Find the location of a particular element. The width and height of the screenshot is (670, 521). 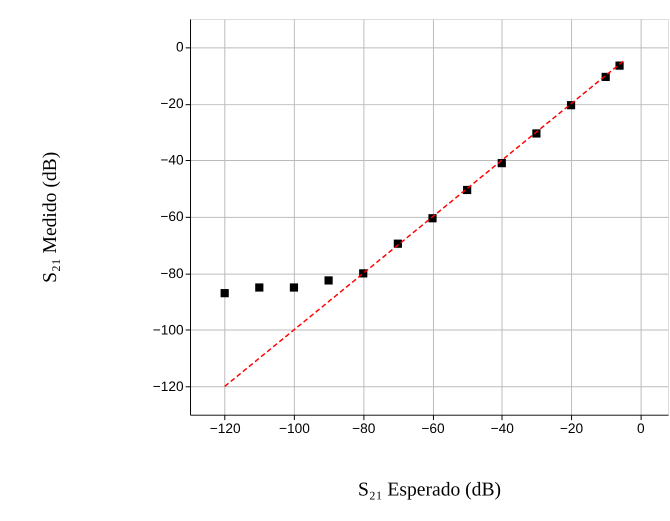

x-tick-label: −20 is located at coordinates (572, 428).